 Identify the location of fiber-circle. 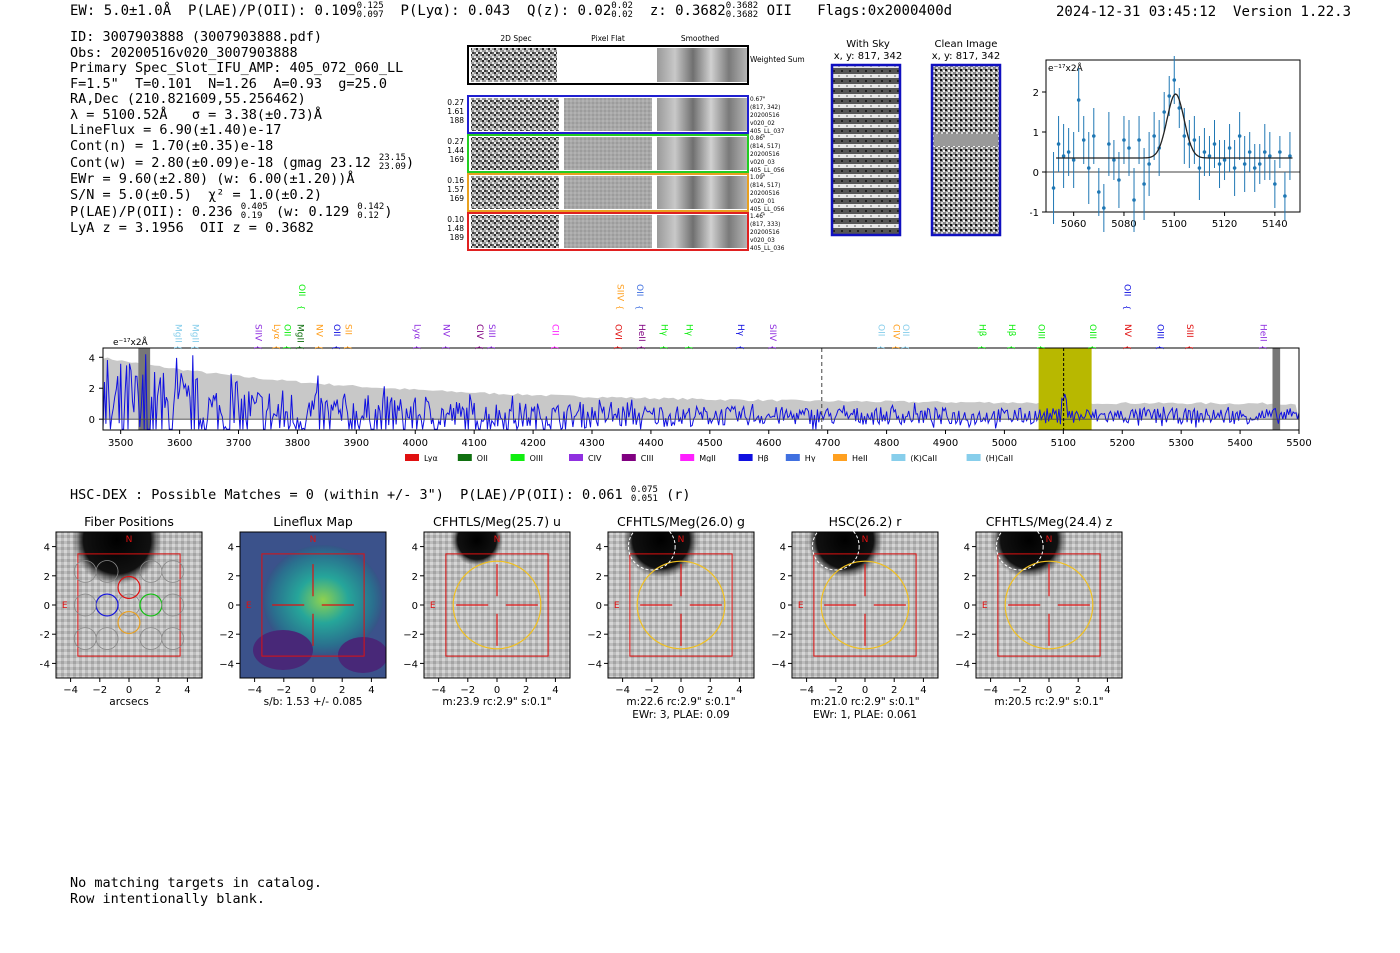
(173, 571).